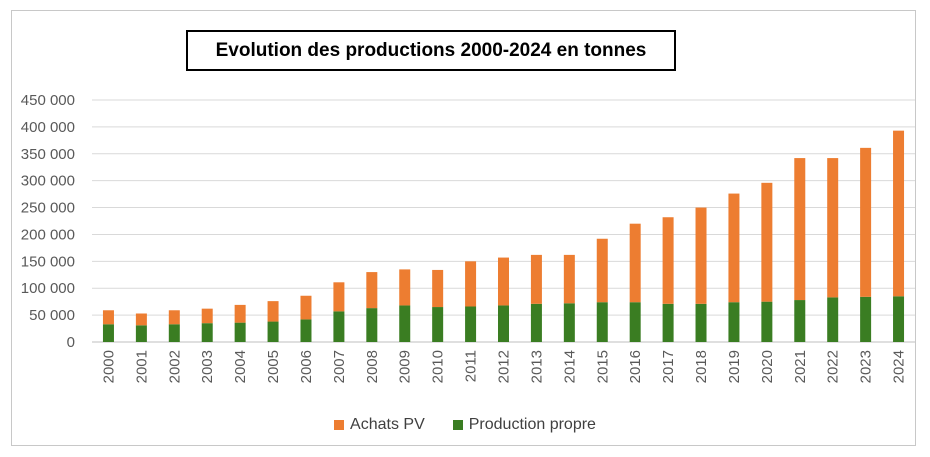  Describe the element at coordinates (899, 319) in the screenshot. I see `bar-production-2024` at that location.